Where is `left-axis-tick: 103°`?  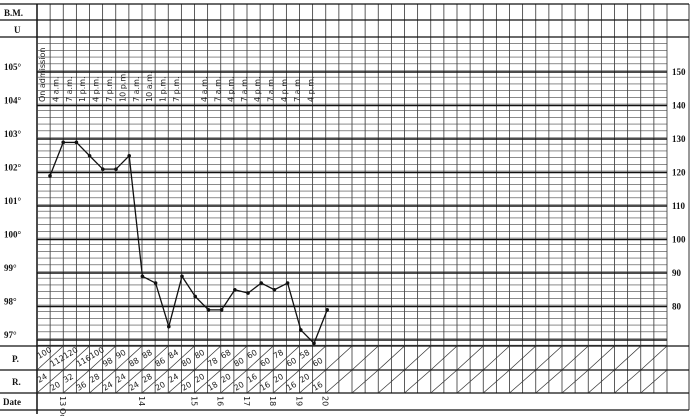 left-axis-tick: 103° is located at coordinates (13, 134).